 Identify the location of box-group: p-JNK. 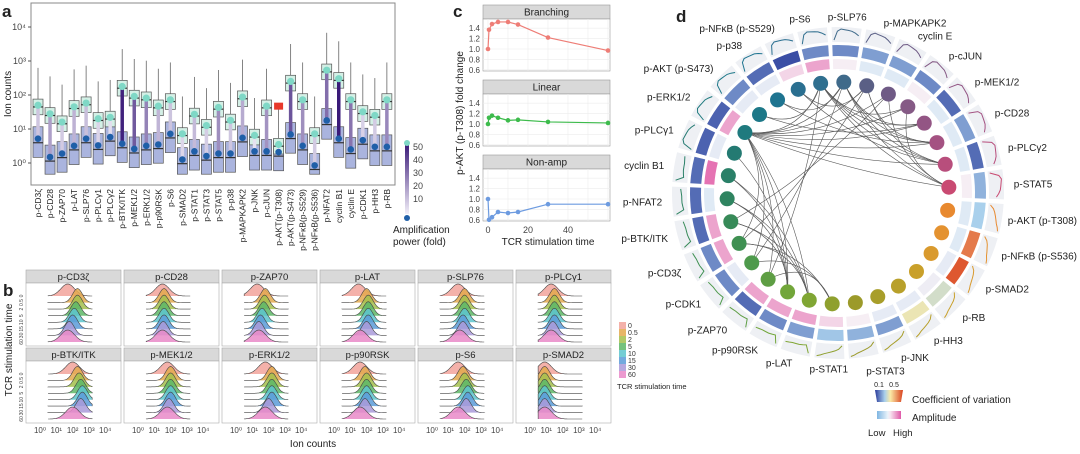
(254, 155).